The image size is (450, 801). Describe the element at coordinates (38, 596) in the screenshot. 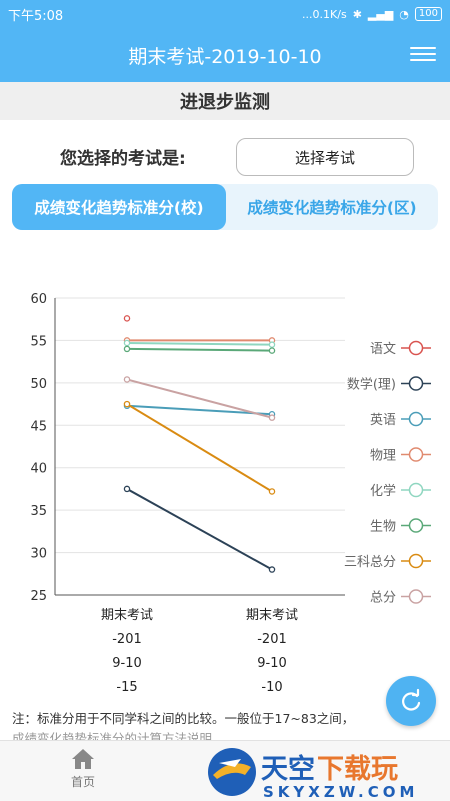

I see `y-tick-label: 25` at that location.